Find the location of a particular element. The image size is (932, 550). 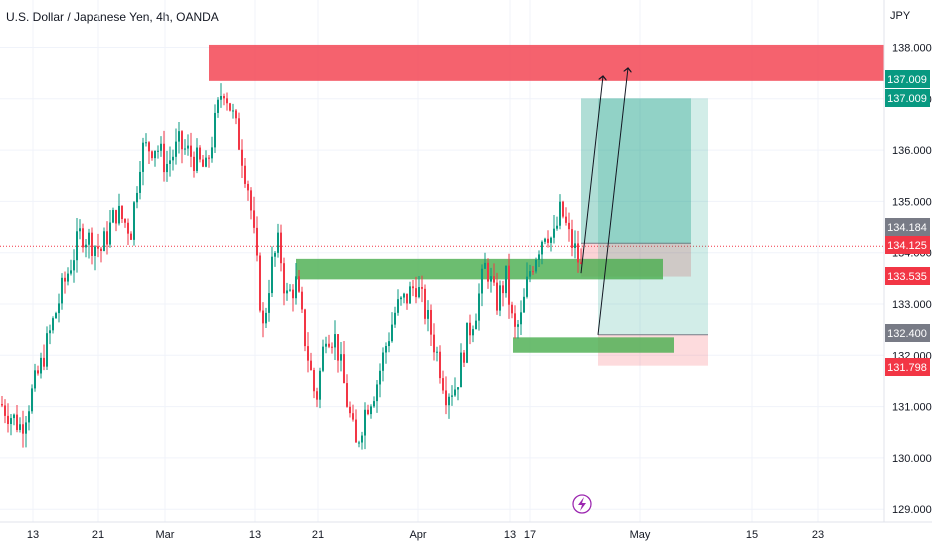

position-1-target-zone is located at coordinates (636, 171).